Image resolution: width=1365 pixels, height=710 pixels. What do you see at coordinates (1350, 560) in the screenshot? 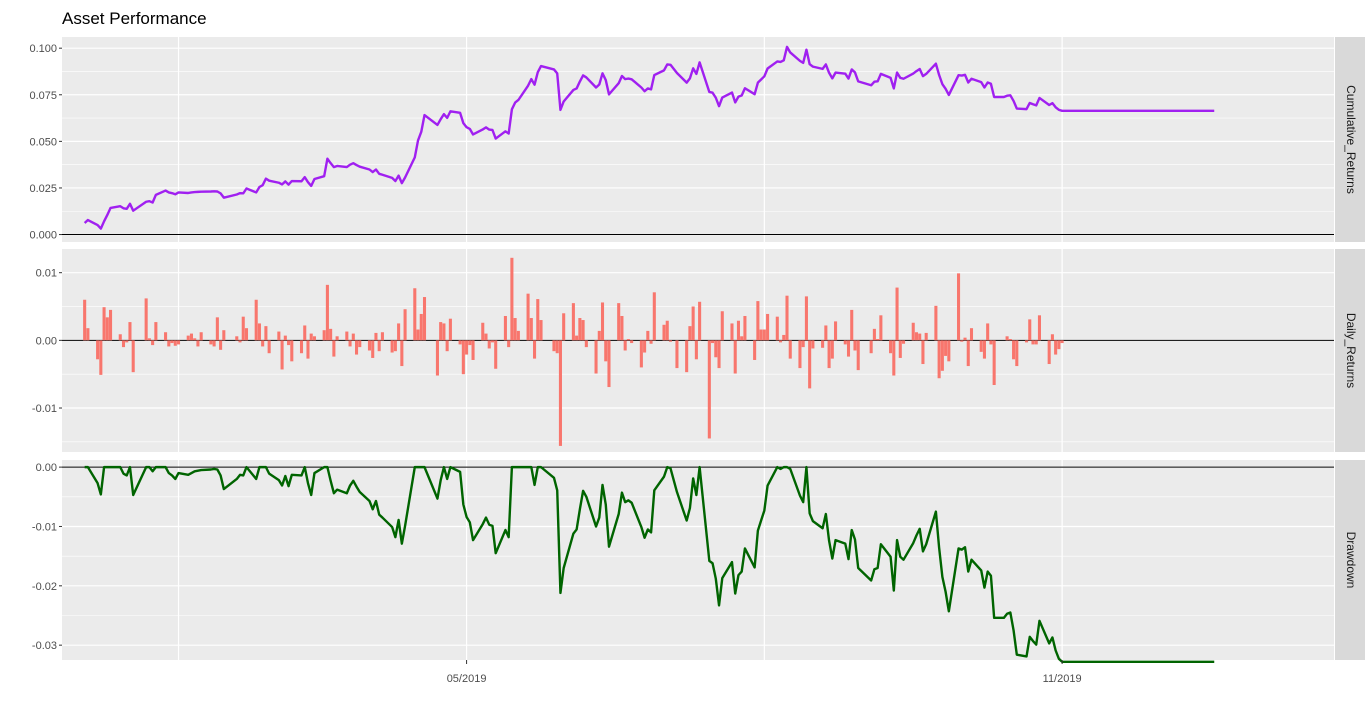
I see `facet-strip` at bounding box center [1350, 560].